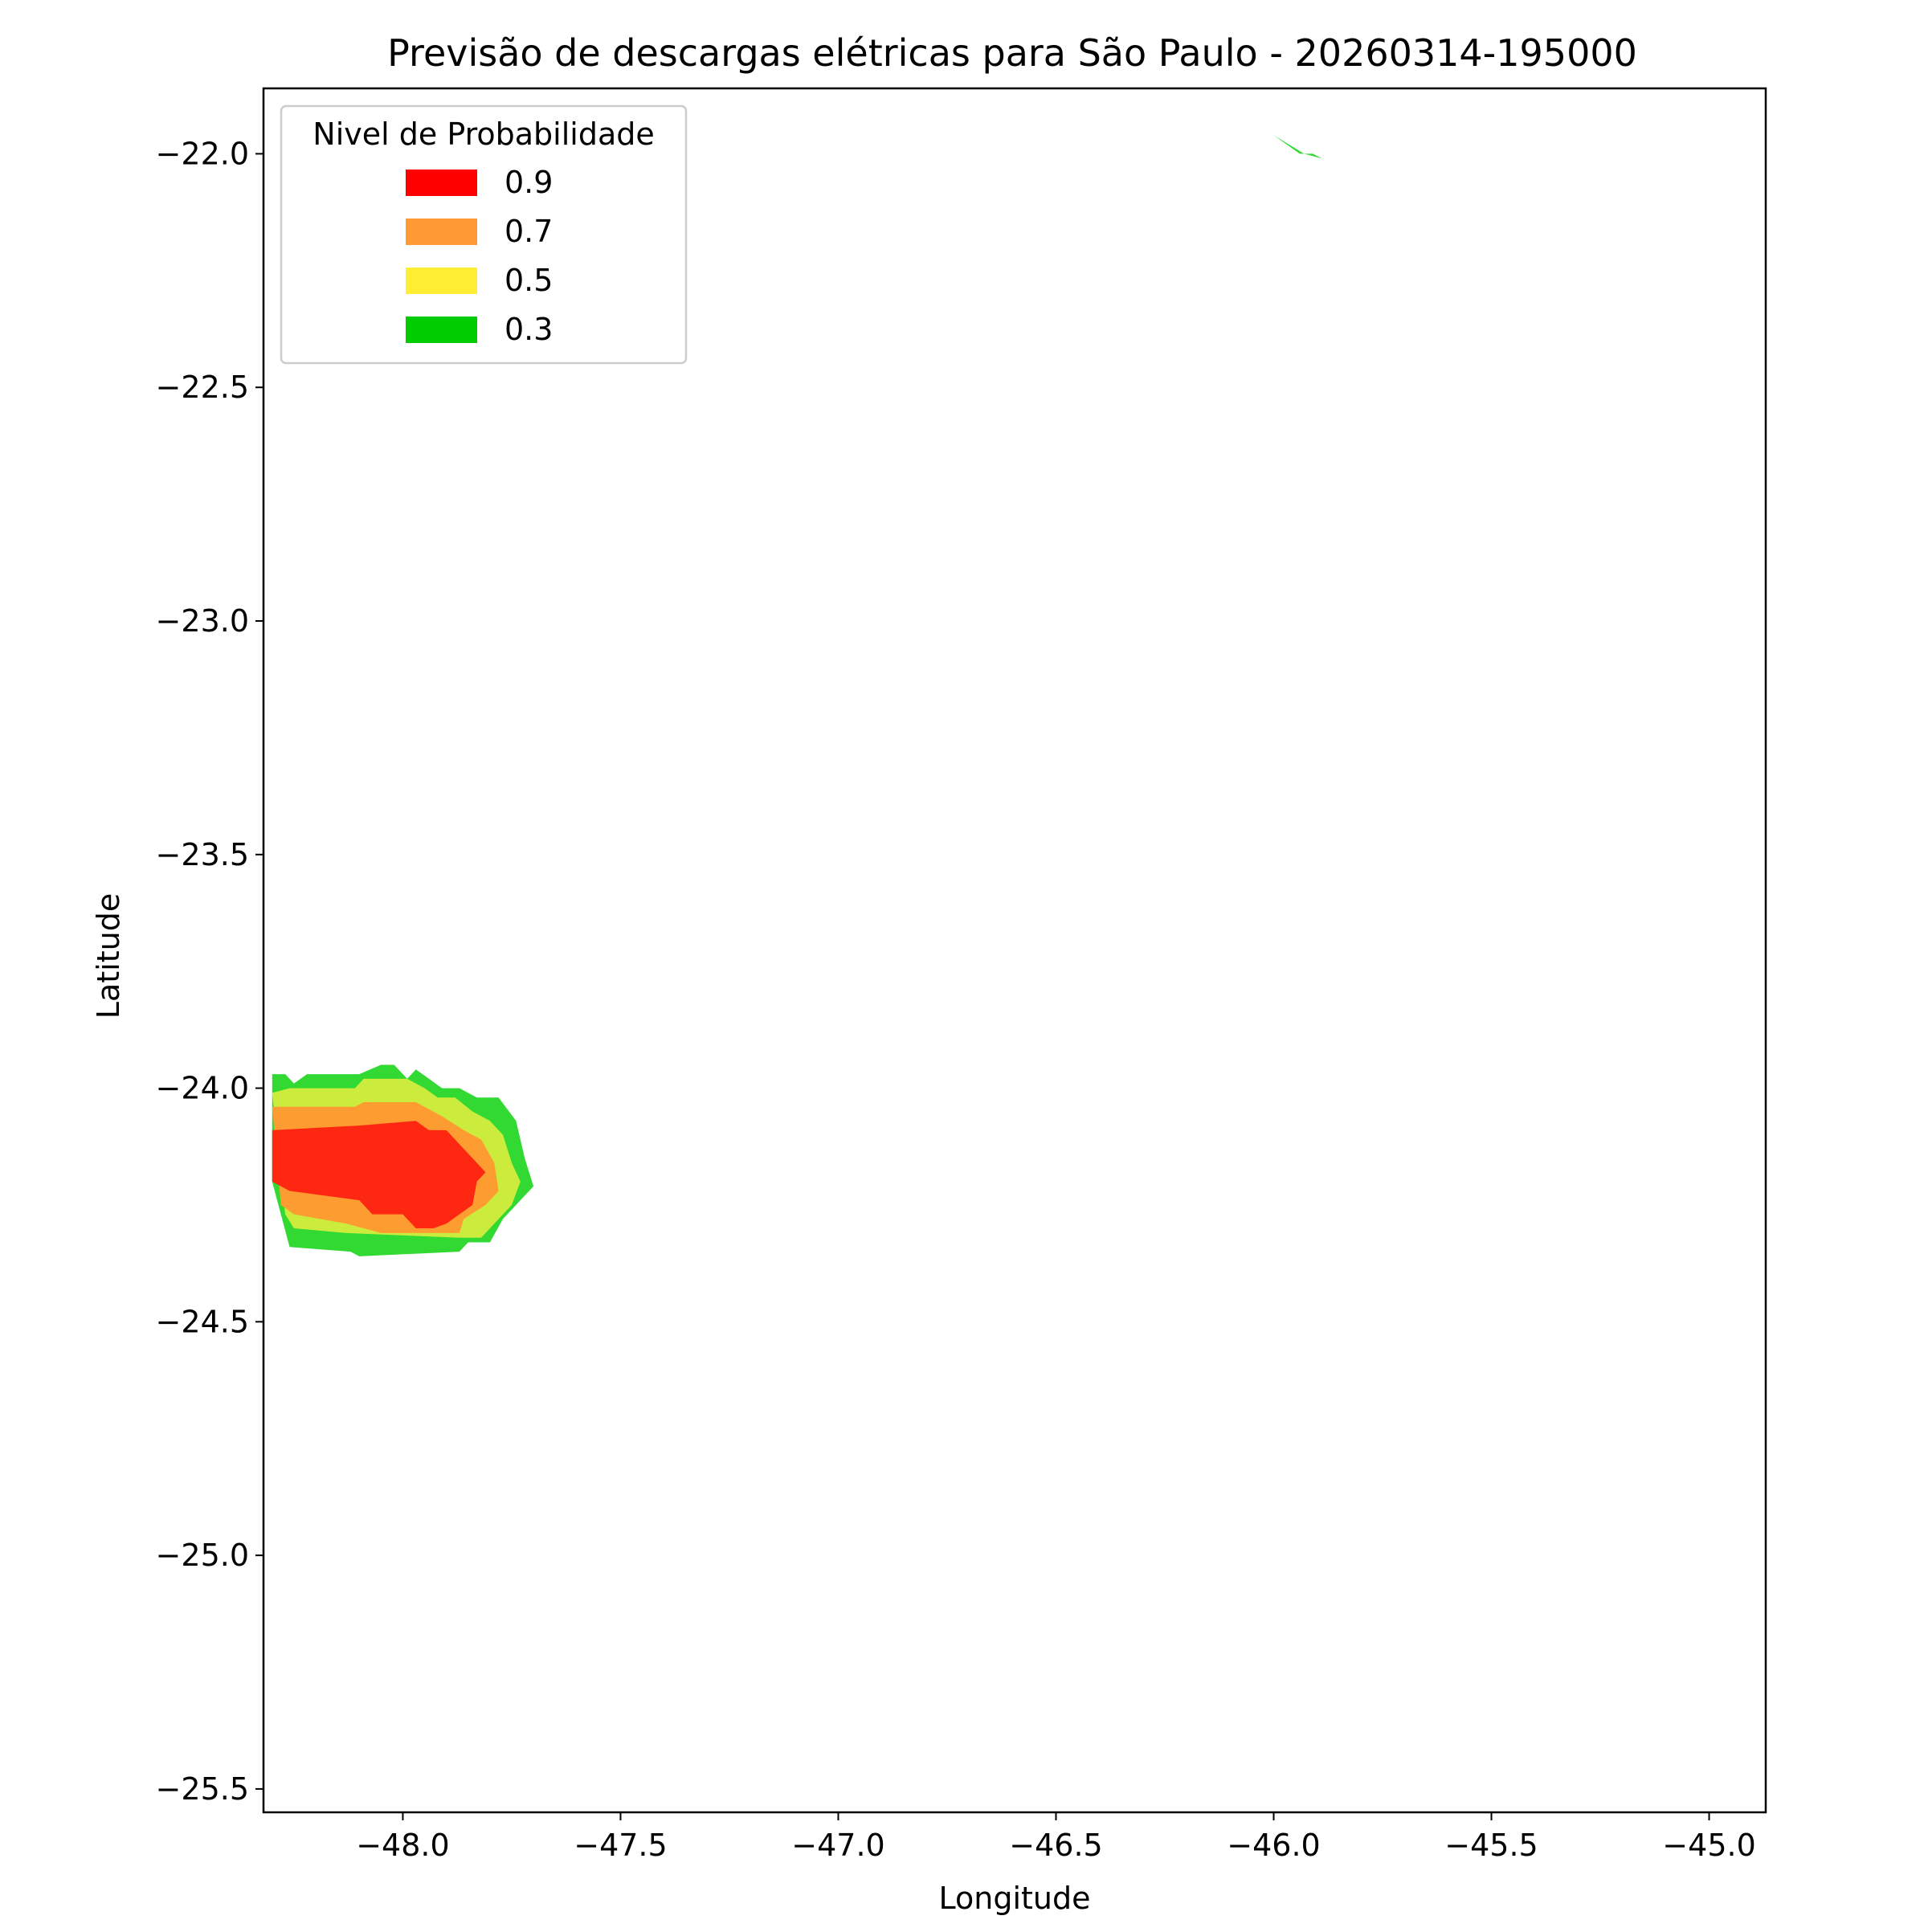  What do you see at coordinates (837, 1845) in the screenshot?
I see `x-tick-label: −47.0` at bounding box center [837, 1845].